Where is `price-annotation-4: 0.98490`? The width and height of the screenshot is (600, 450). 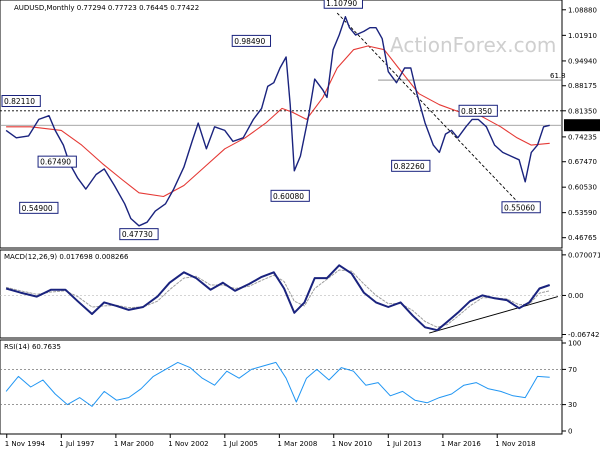
price-annotation-4: 0.98490 is located at coordinates (251, 40).